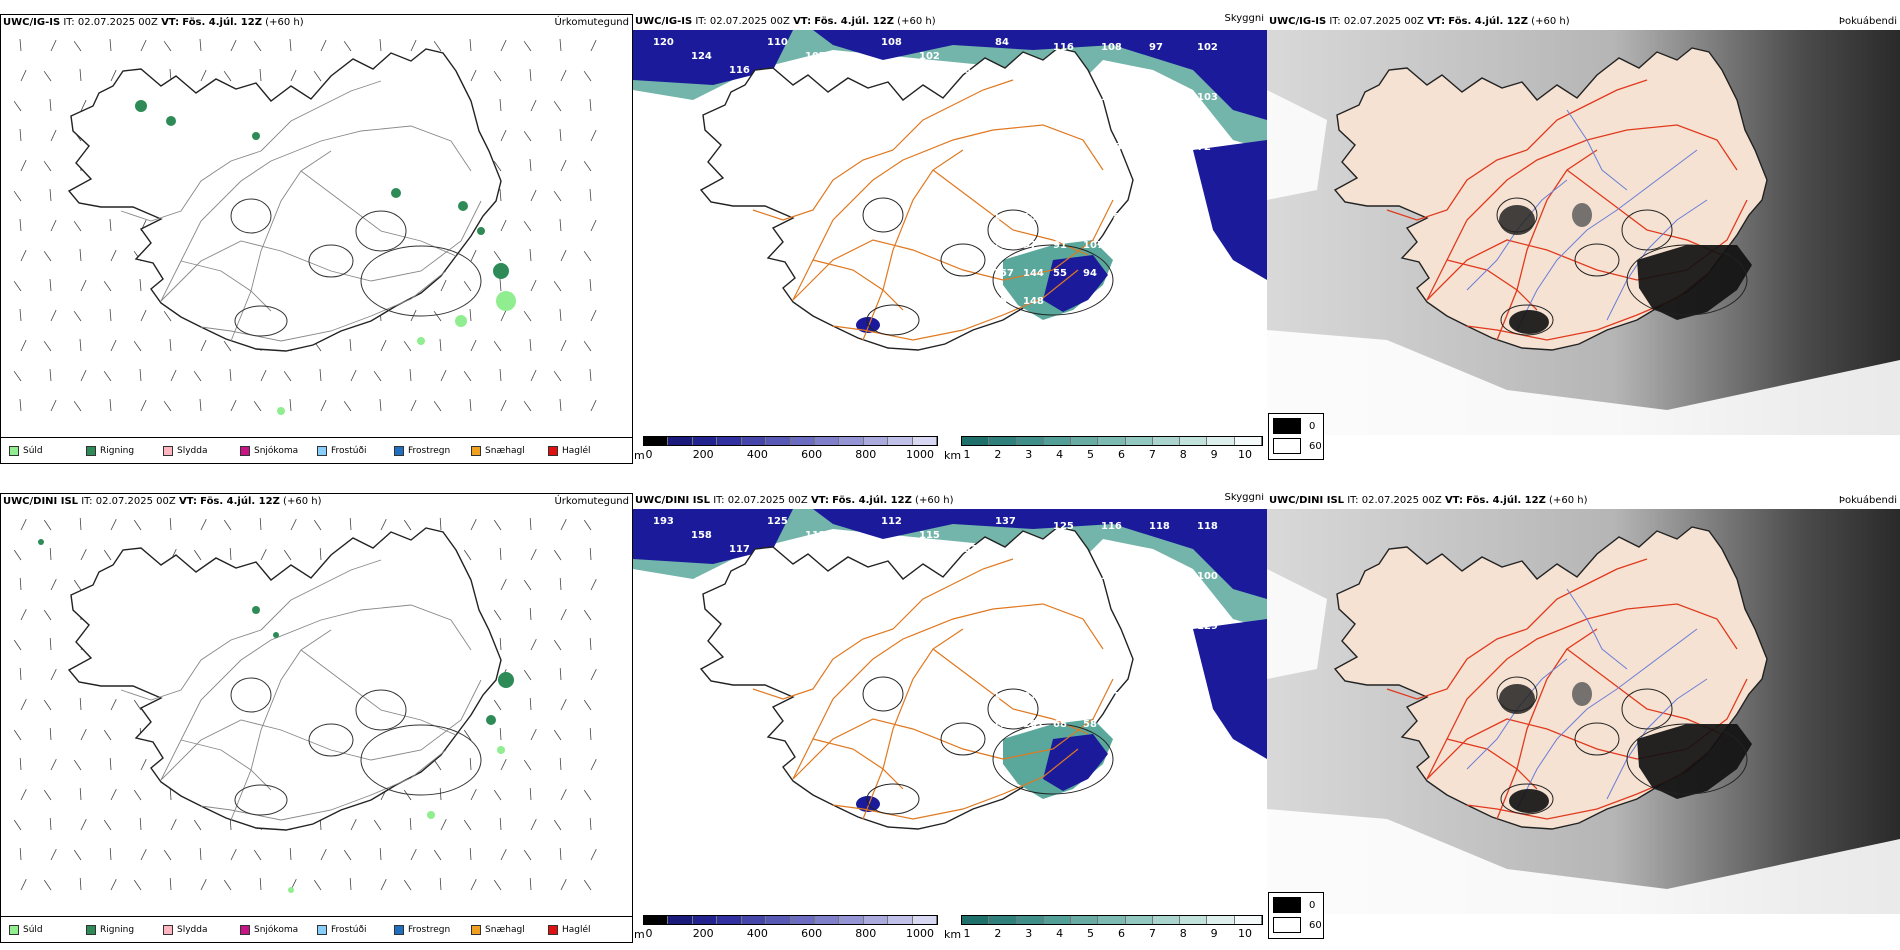 The width and height of the screenshot is (1900, 950). Describe the element at coordinates (192, 451) in the screenshot. I see `legend-label: Slydda` at that location.